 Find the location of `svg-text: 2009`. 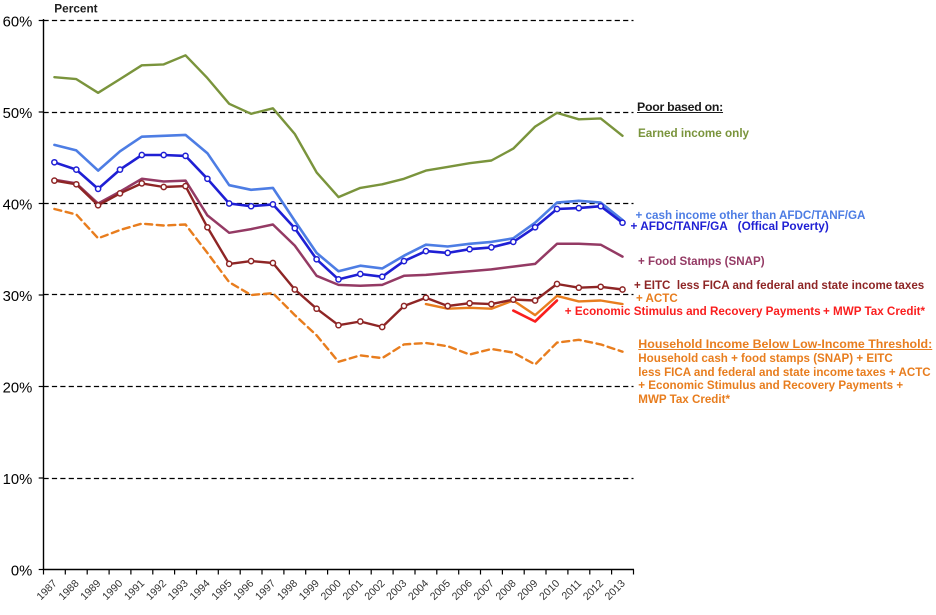

svg-text: 2009 is located at coordinates (527, 590).